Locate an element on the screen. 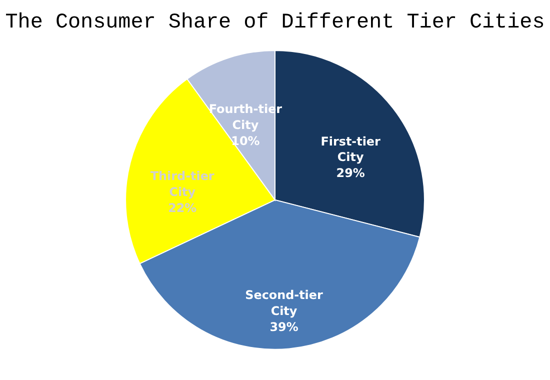  data-label: 22% is located at coordinates (182, 208).